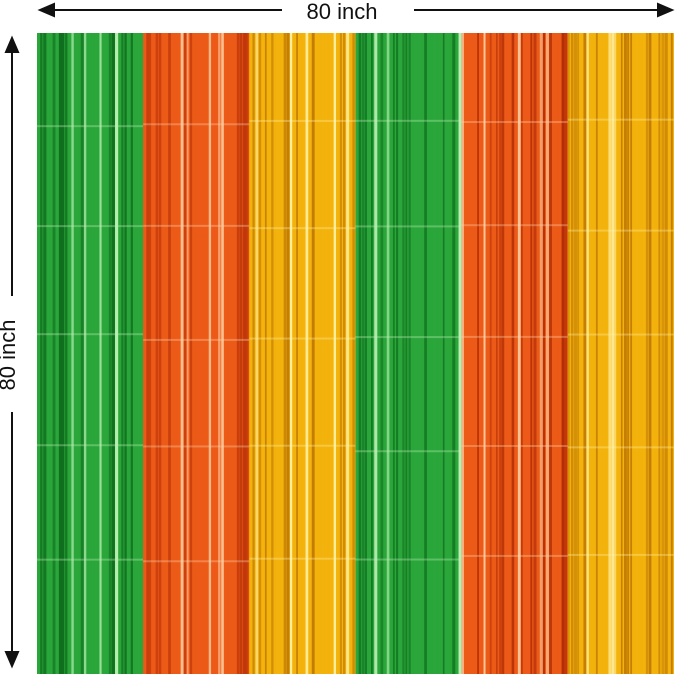  Describe the element at coordinates (12, 44) in the screenshot. I see `height-arrow-head-top` at that location.